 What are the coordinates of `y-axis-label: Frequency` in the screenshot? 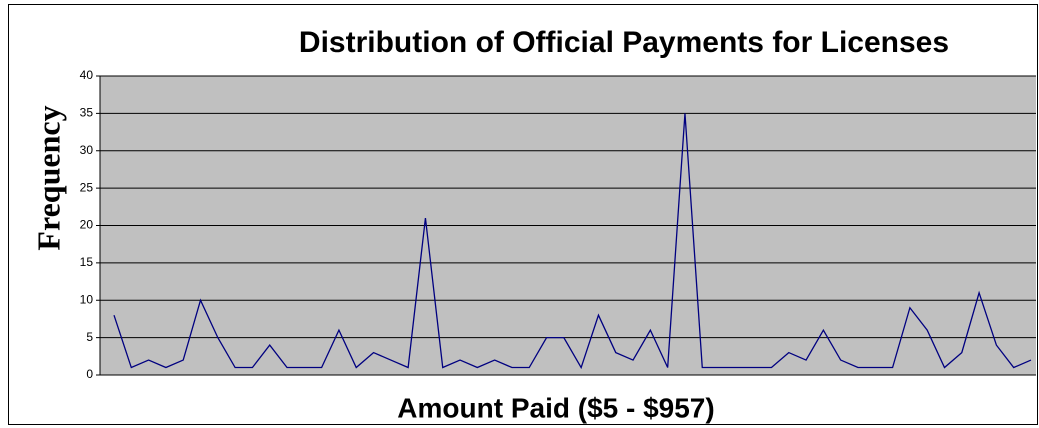 It's located at (48, 177).